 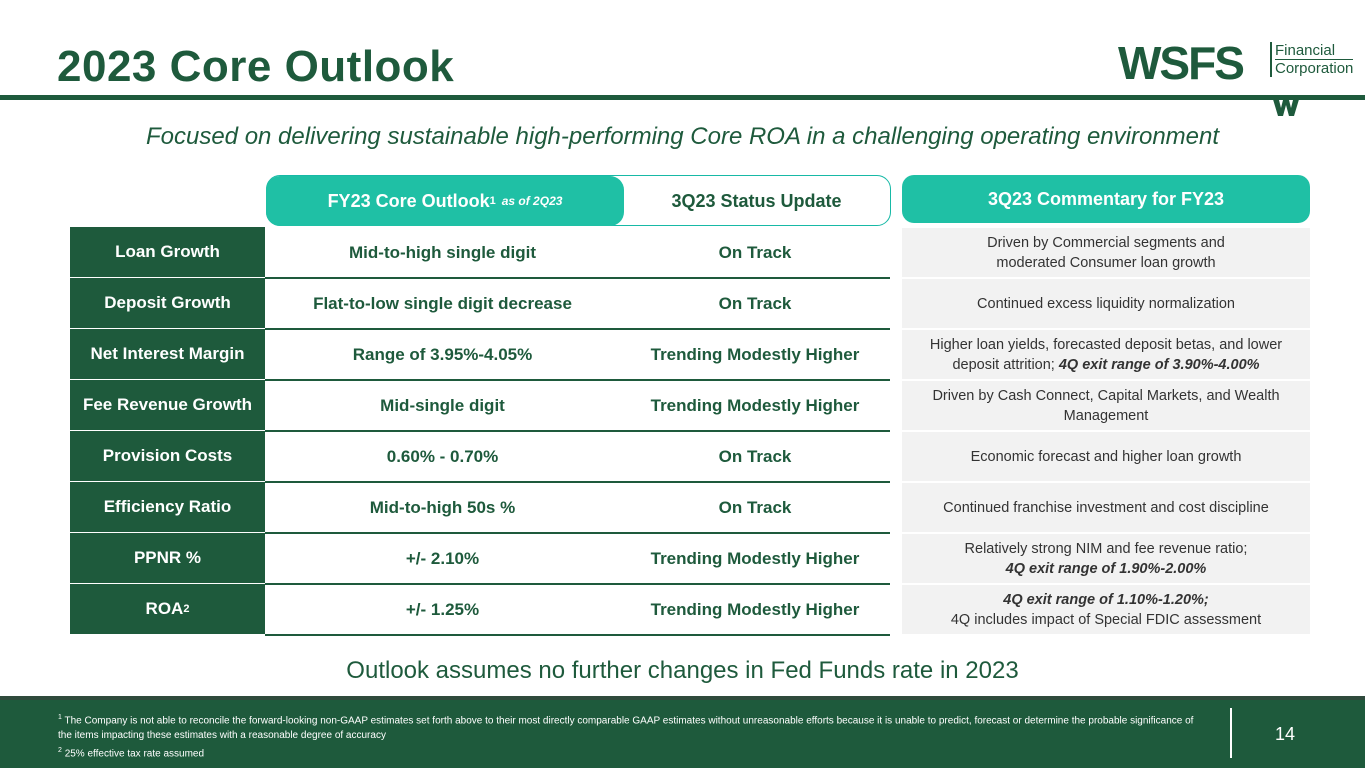 I want to click on row-outlook: Mid-single digit, so click(x=442, y=405).